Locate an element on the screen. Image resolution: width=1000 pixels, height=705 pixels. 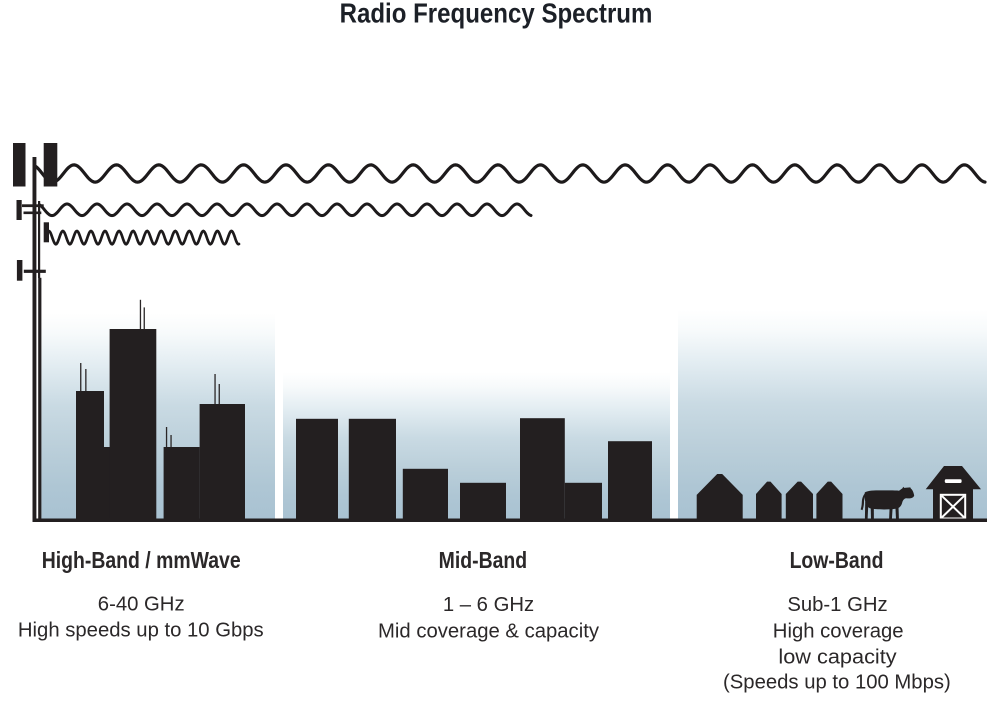
svg-text: High coverage is located at coordinates (838, 632).